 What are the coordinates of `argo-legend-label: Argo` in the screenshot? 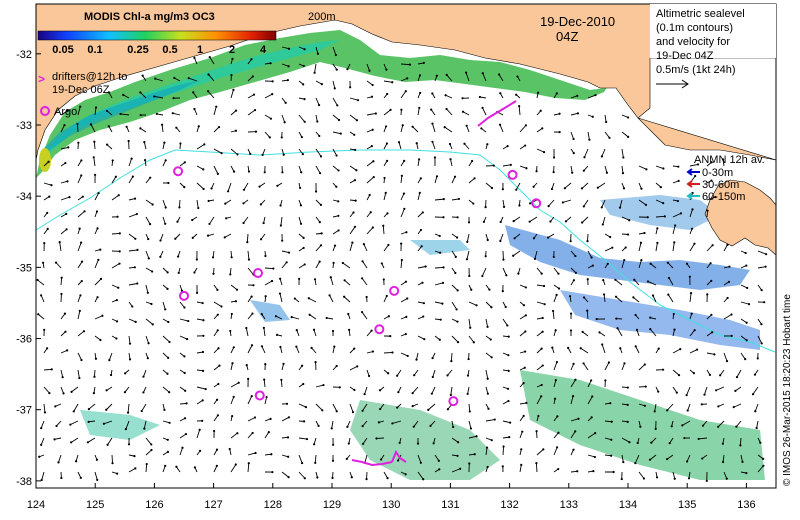 It's located at (65, 112).